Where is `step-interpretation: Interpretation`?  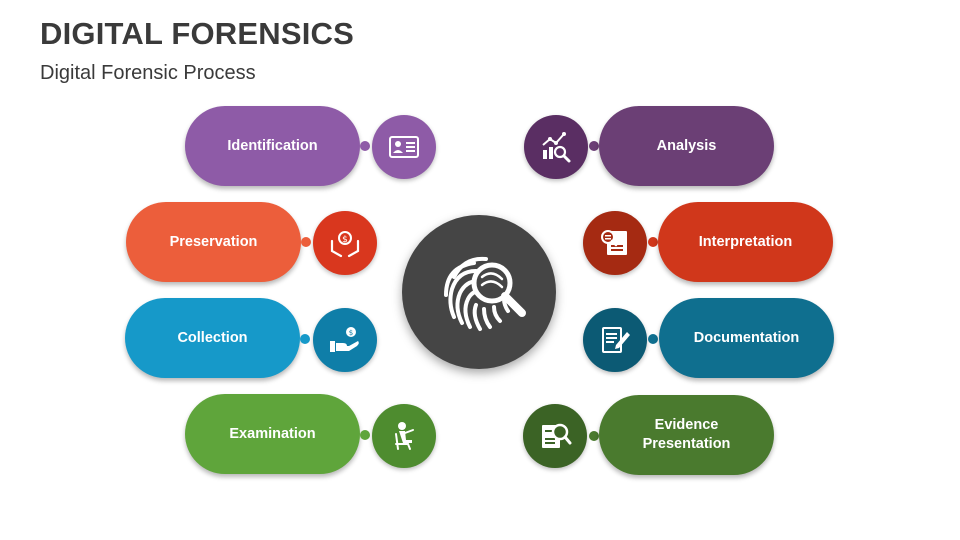
step-interpretation: Interpretation is located at coordinates (745, 242).